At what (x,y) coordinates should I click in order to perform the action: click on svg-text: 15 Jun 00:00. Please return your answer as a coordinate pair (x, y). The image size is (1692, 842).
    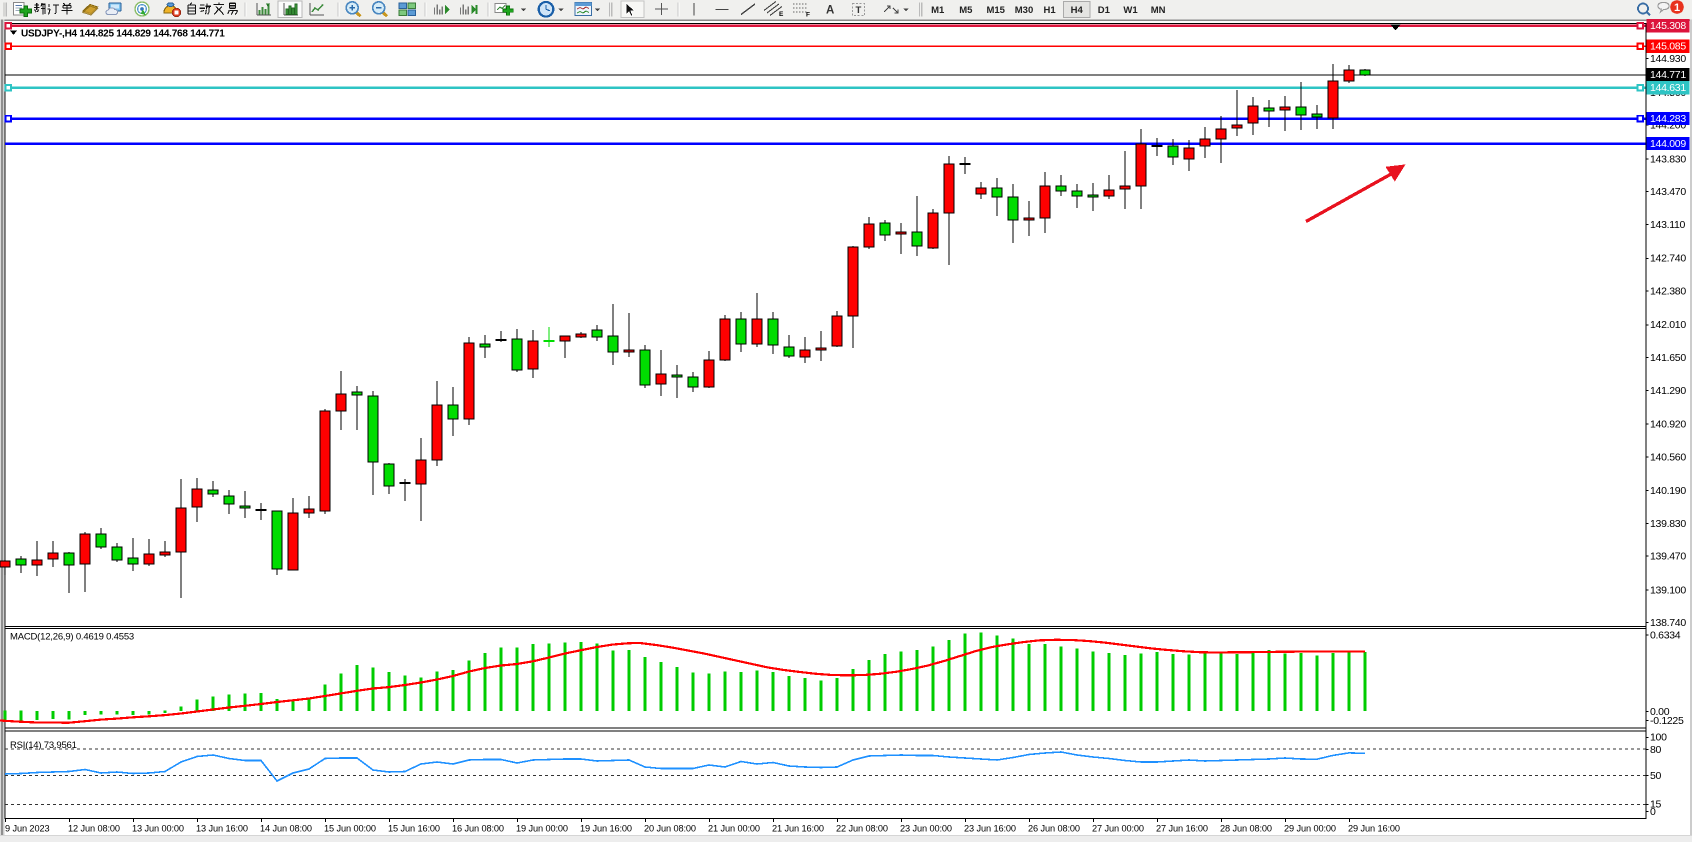
    Looking at the image, I should click on (350, 829).